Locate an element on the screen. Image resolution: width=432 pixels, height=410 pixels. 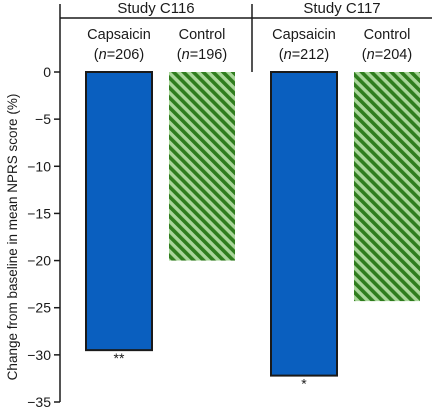
bar-sample-size: (n=212) is located at coordinates (304, 55).